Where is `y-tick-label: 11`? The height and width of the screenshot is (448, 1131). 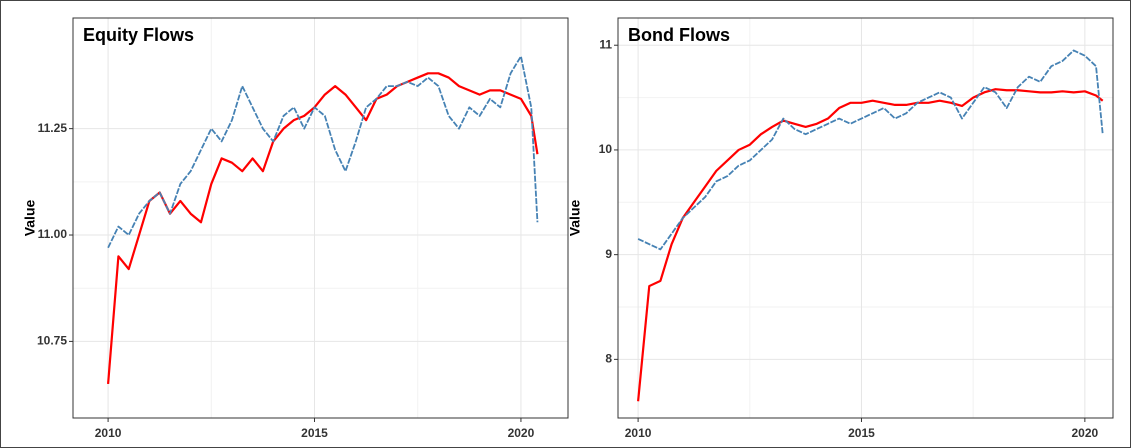 y-tick-label: 11 is located at coordinates (605, 44).